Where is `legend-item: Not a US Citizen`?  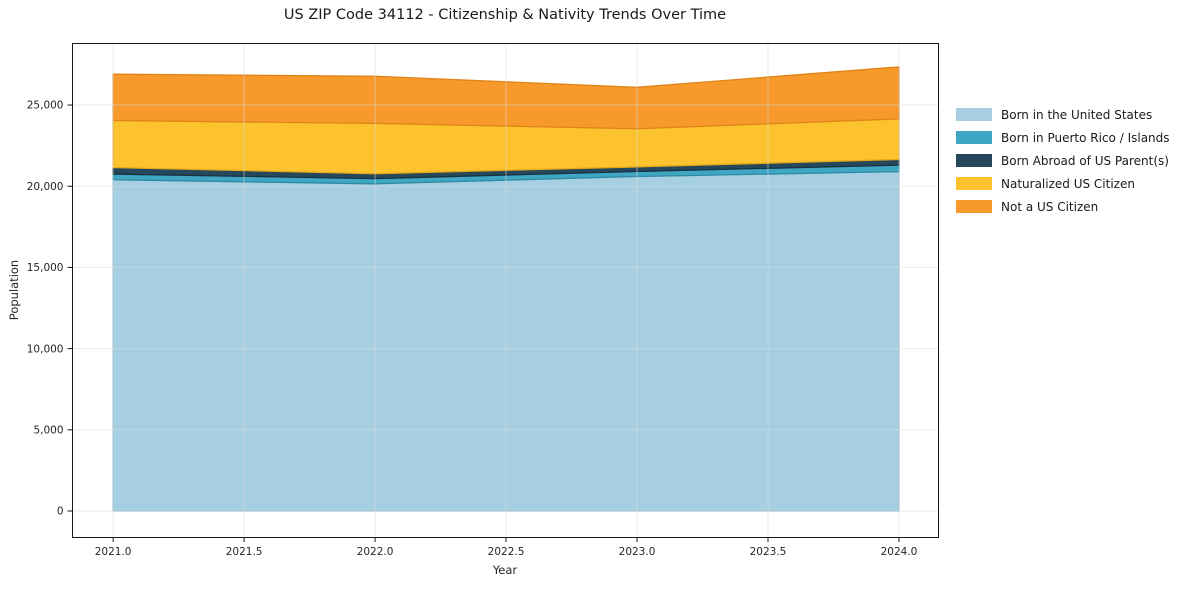 legend-item: Not a US Citizen is located at coordinates (1063, 206).